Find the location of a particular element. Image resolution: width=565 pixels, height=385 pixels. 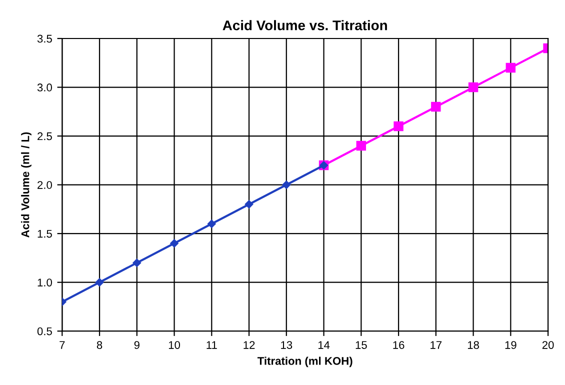

x-tick-label: 12 is located at coordinates (249, 345).